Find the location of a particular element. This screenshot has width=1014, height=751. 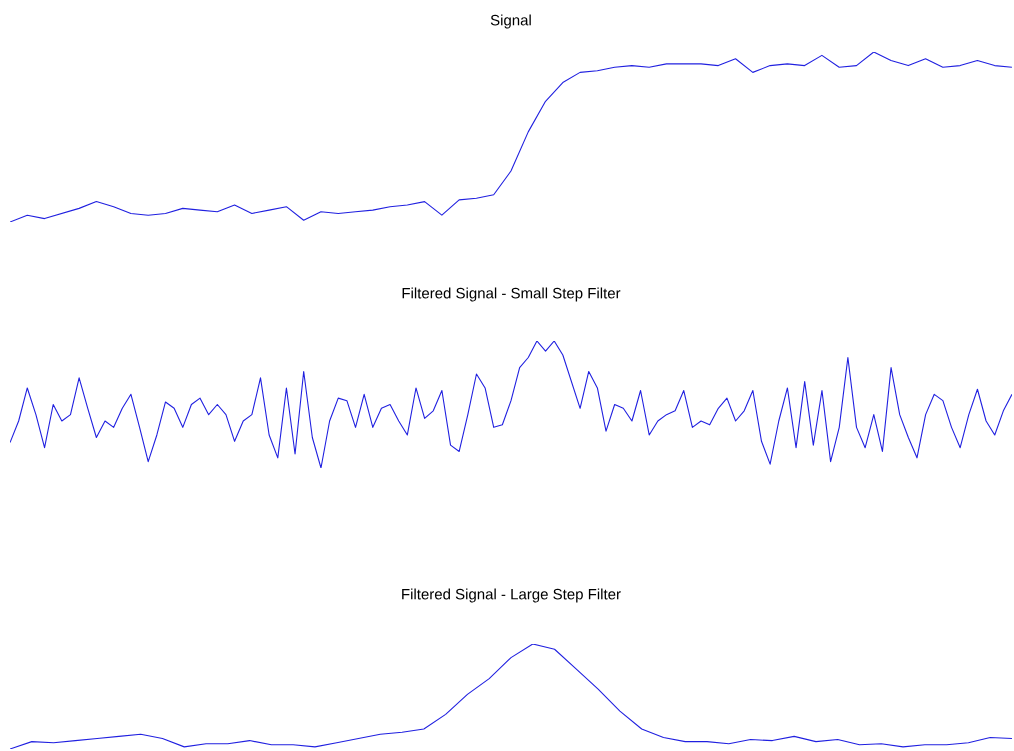

chart-title: Filtered Signal - Small Step Filter is located at coordinates (511, 294).